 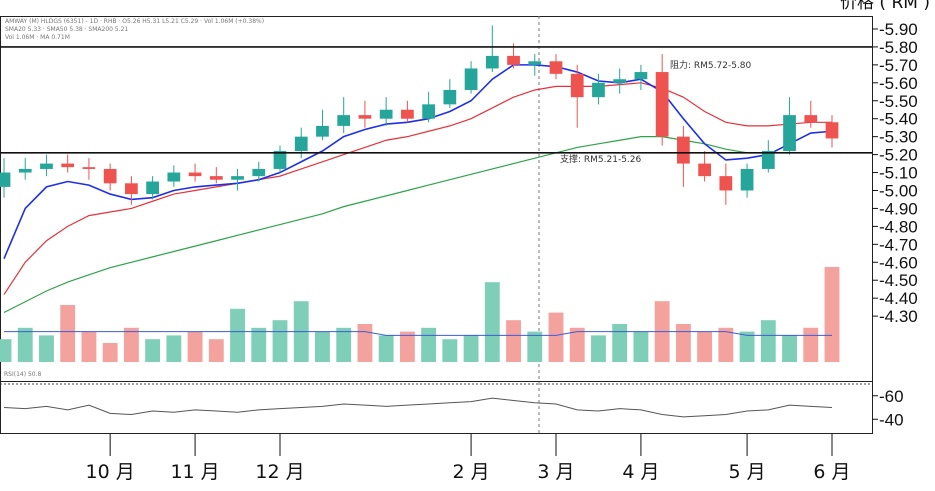 I want to click on price-tick-label: -4.30, so click(x=898, y=316).